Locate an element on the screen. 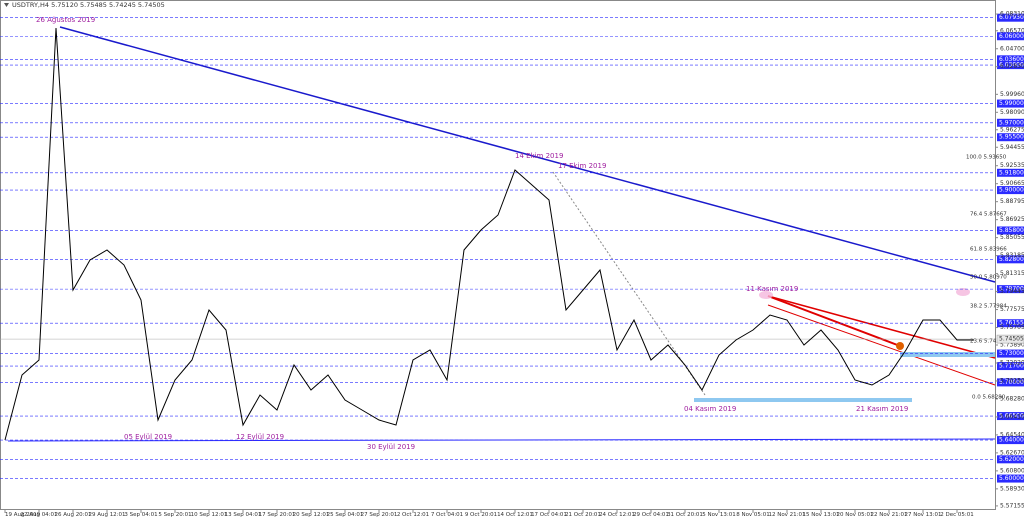 The height and width of the screenshot is (519, 1024). level-label: 5.91800 is located at coordinates (1011, 172).